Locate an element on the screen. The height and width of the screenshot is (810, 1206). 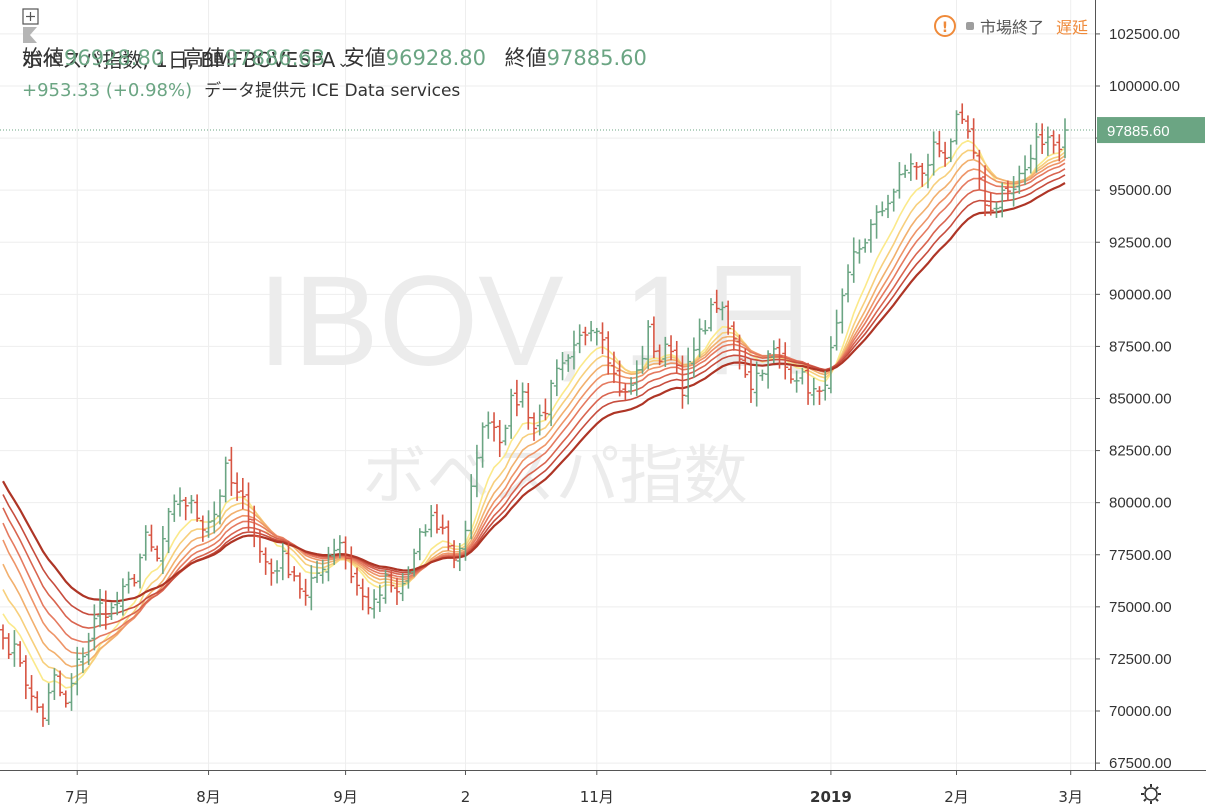
data-source: データ提供元 ICE Data services is located at coordinates (332, 91).